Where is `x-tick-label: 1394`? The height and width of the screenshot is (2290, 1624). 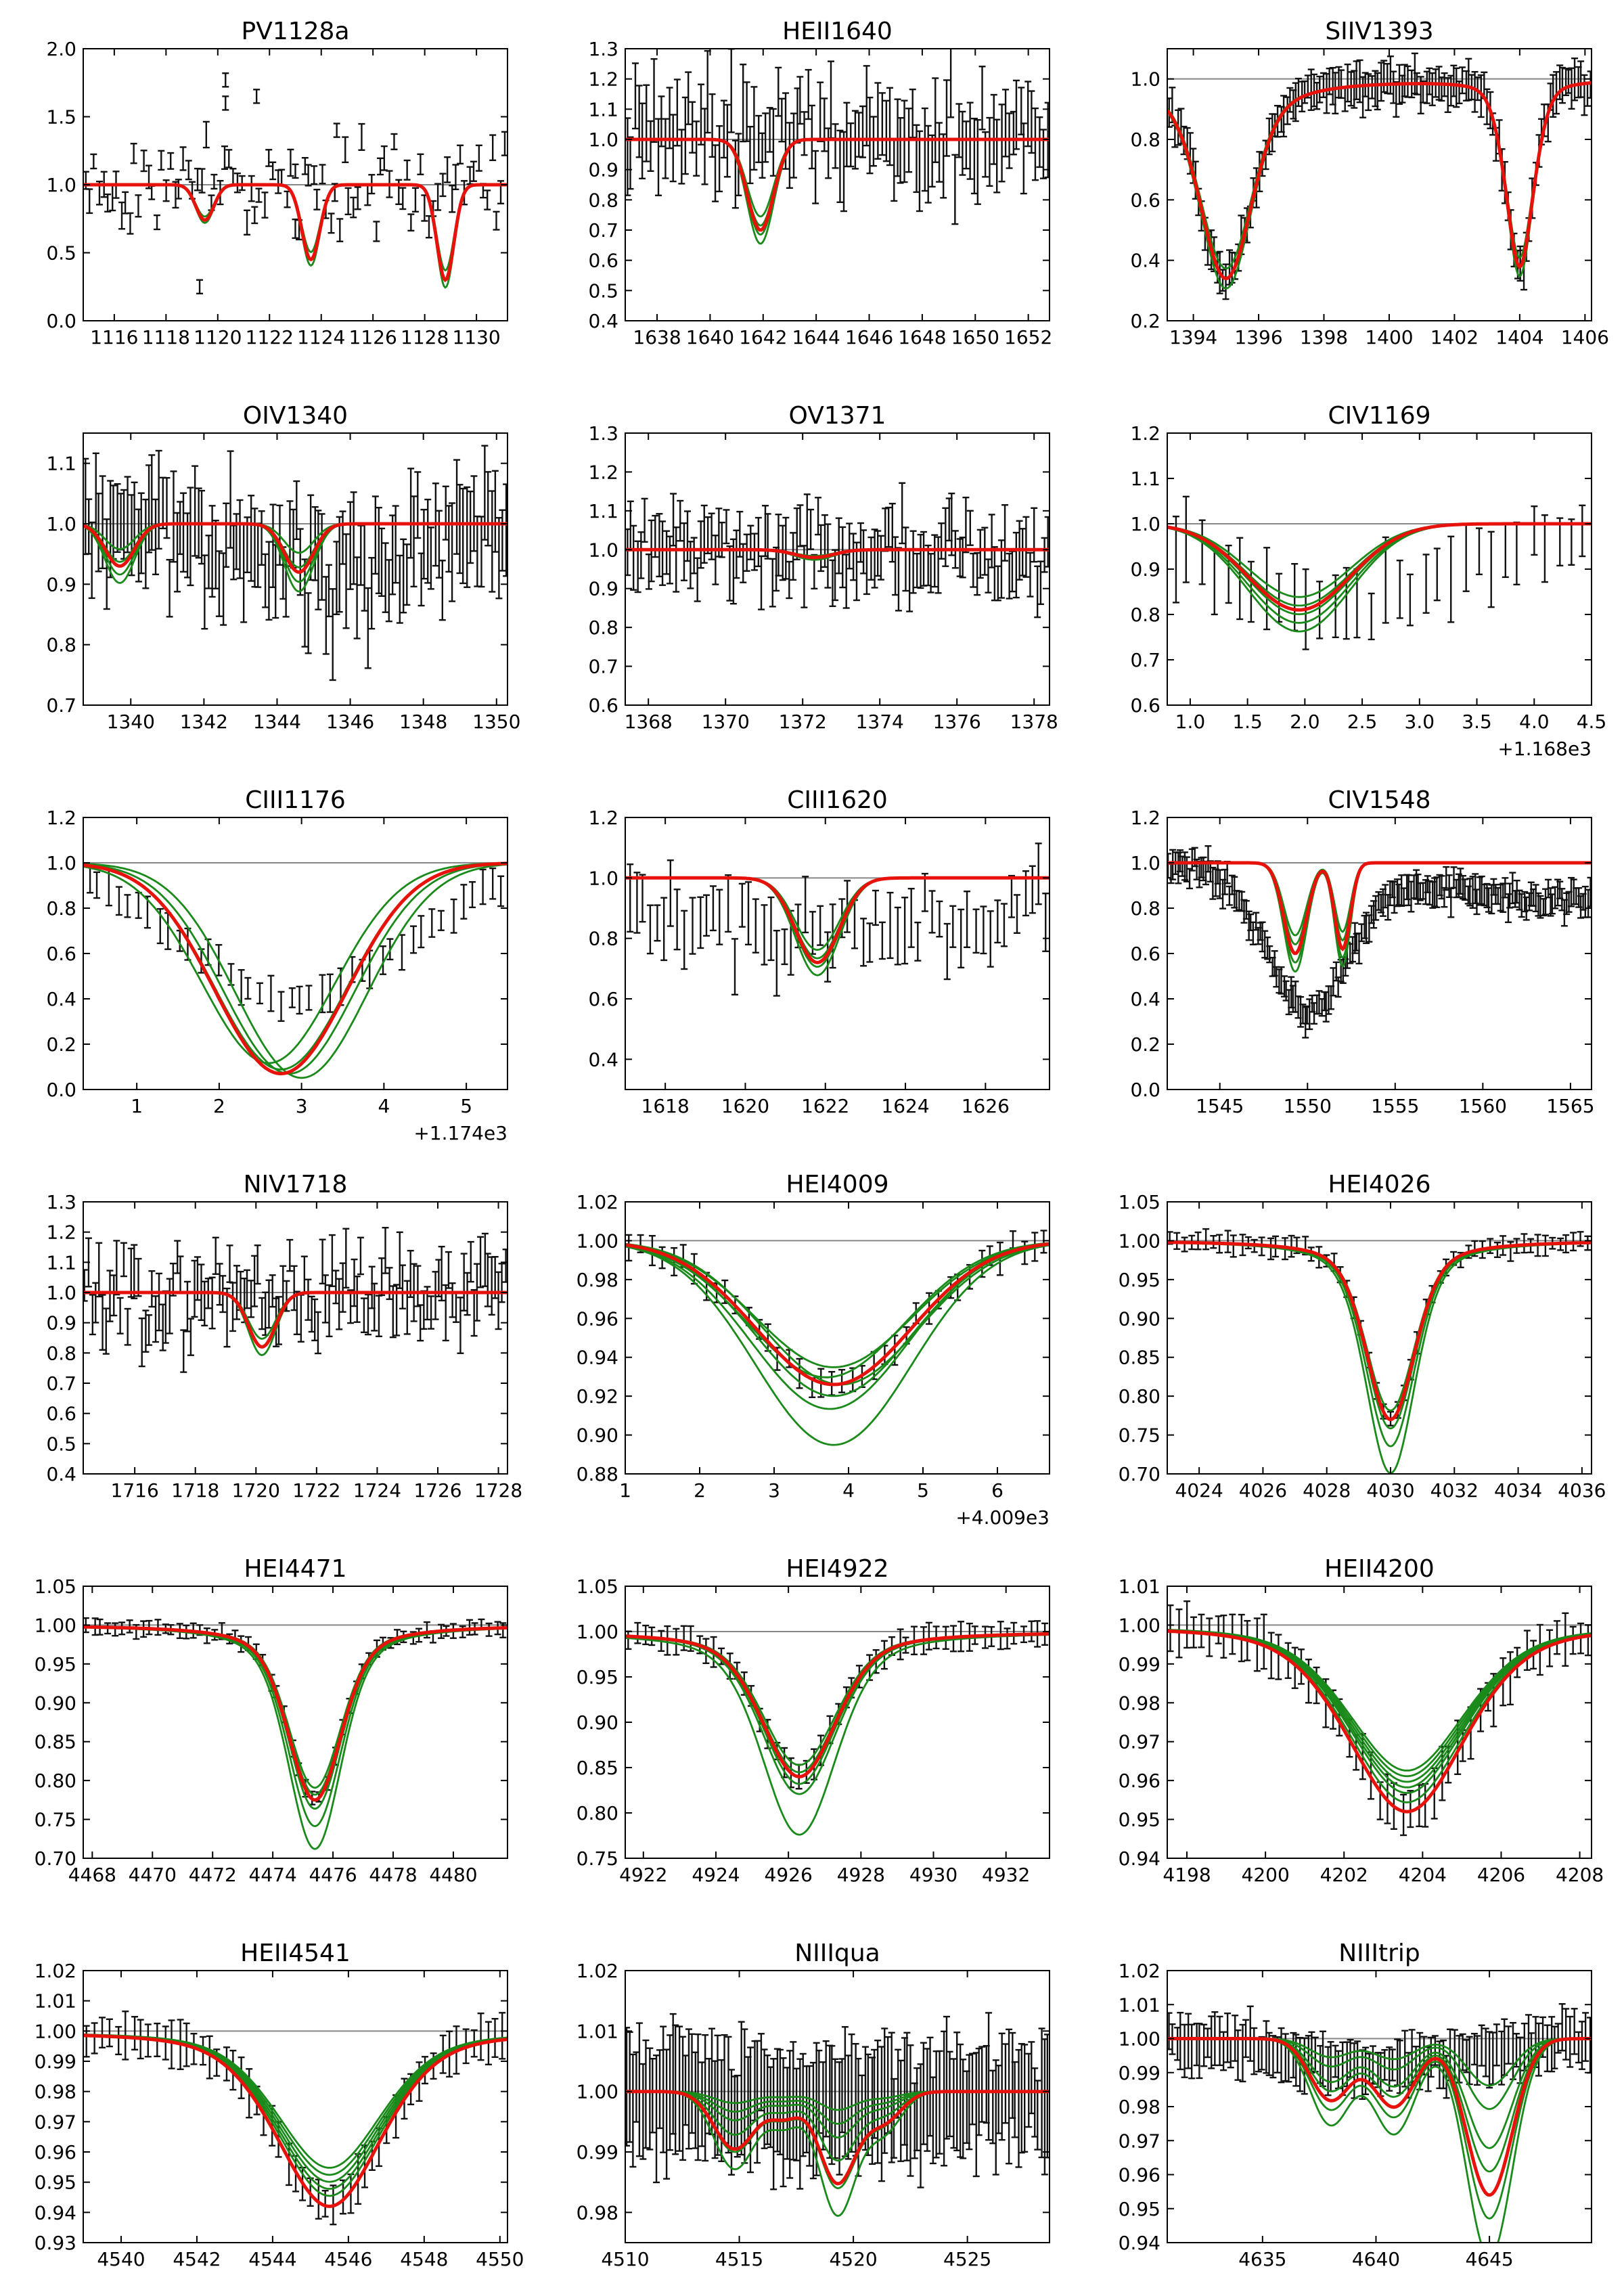 x-tick-label: 1394 is located at coordinates (1193, 337).